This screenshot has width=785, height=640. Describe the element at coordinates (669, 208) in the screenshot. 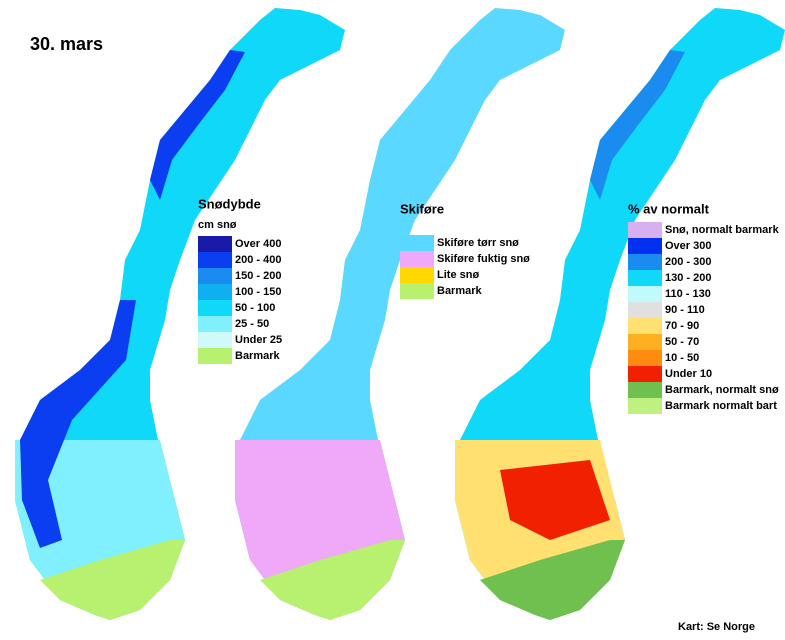

I see `legend-title: % av normalt` at that location.